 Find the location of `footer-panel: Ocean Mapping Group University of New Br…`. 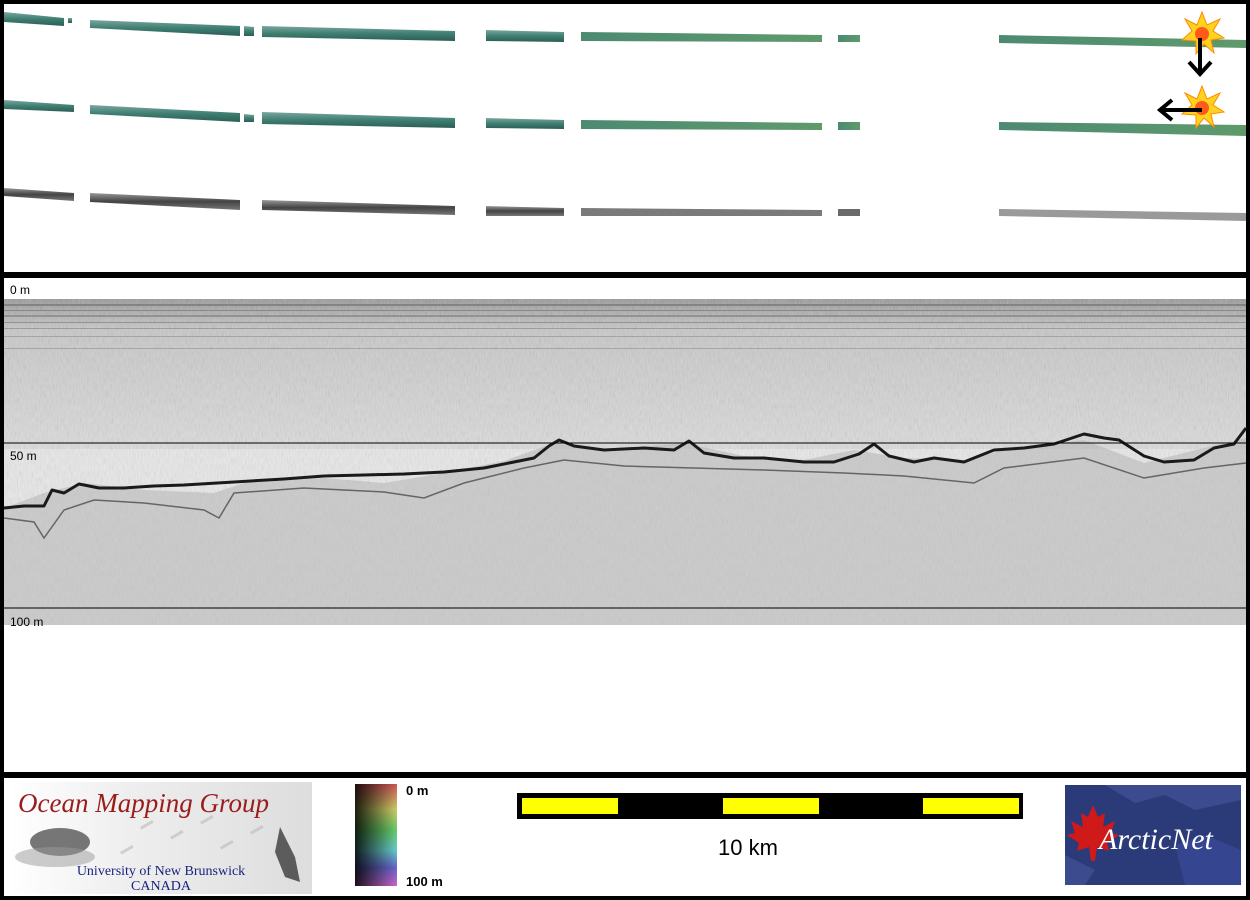

footer-panel: Ocean Mapping Group University of New Br… is located at coordinates (625, 837).